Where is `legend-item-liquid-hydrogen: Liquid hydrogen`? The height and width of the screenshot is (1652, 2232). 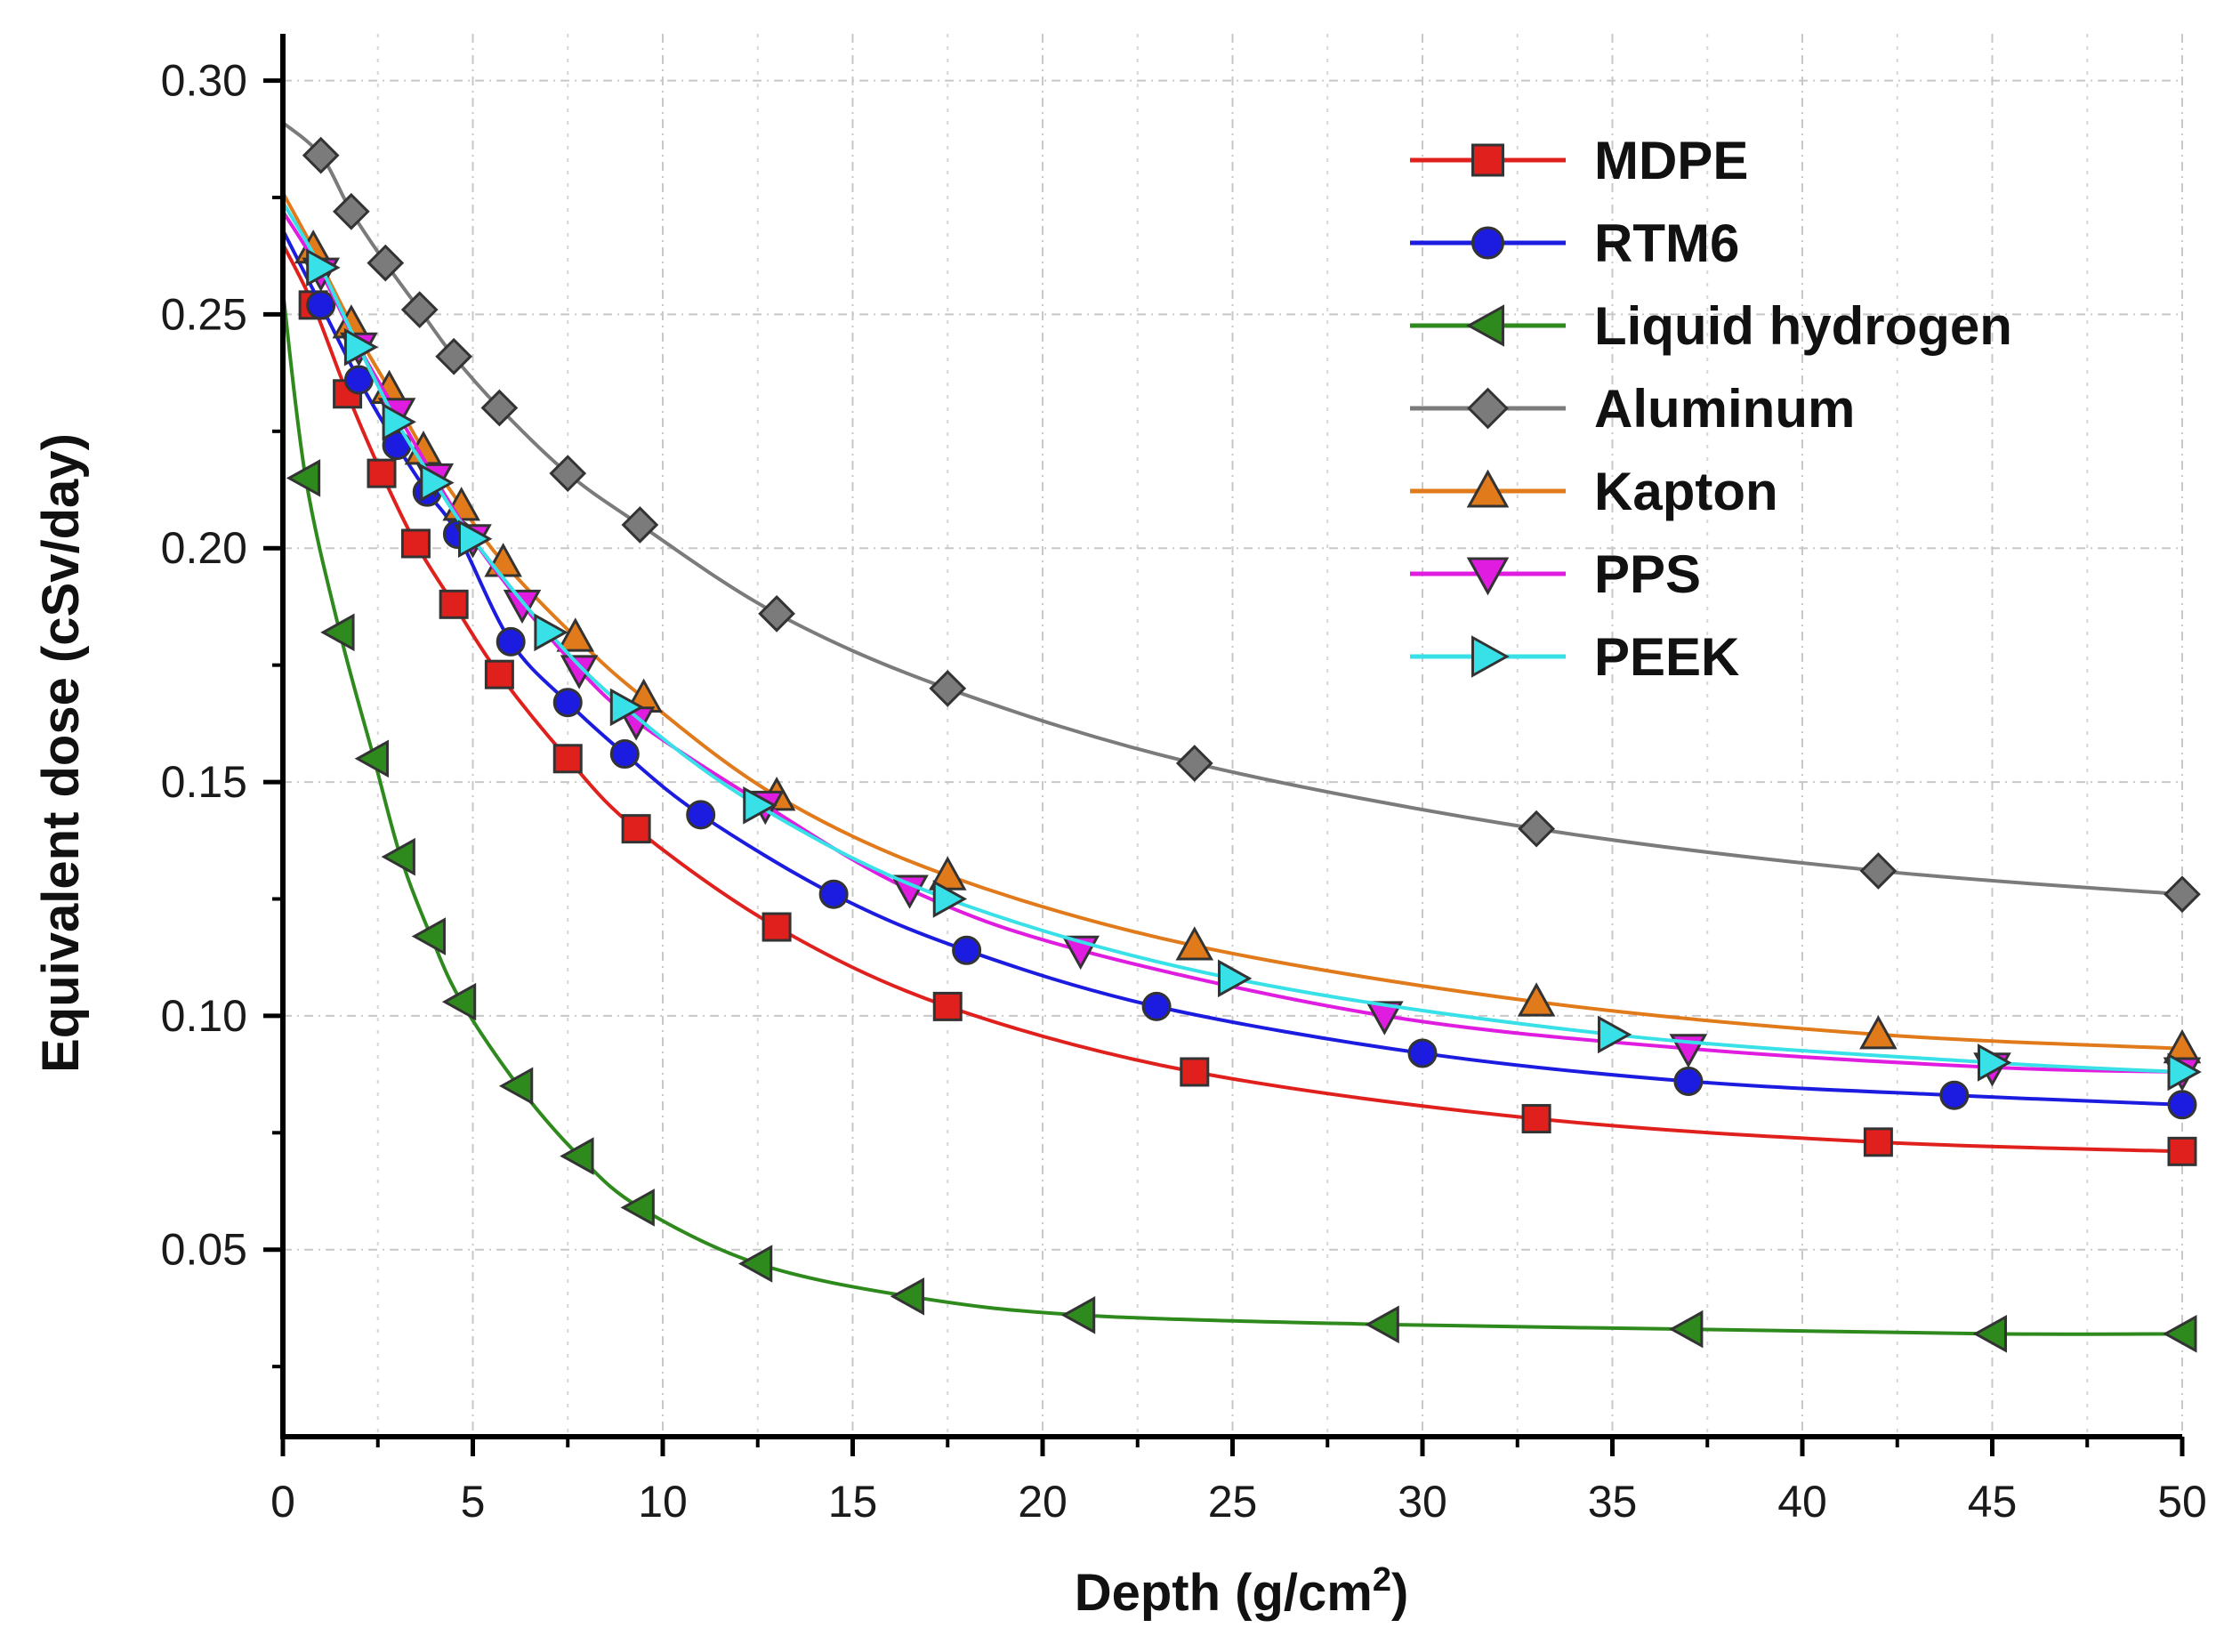 legend-item-liquid-hydrogen: Liquid hydrogen is located at coordinates (1711, 326).